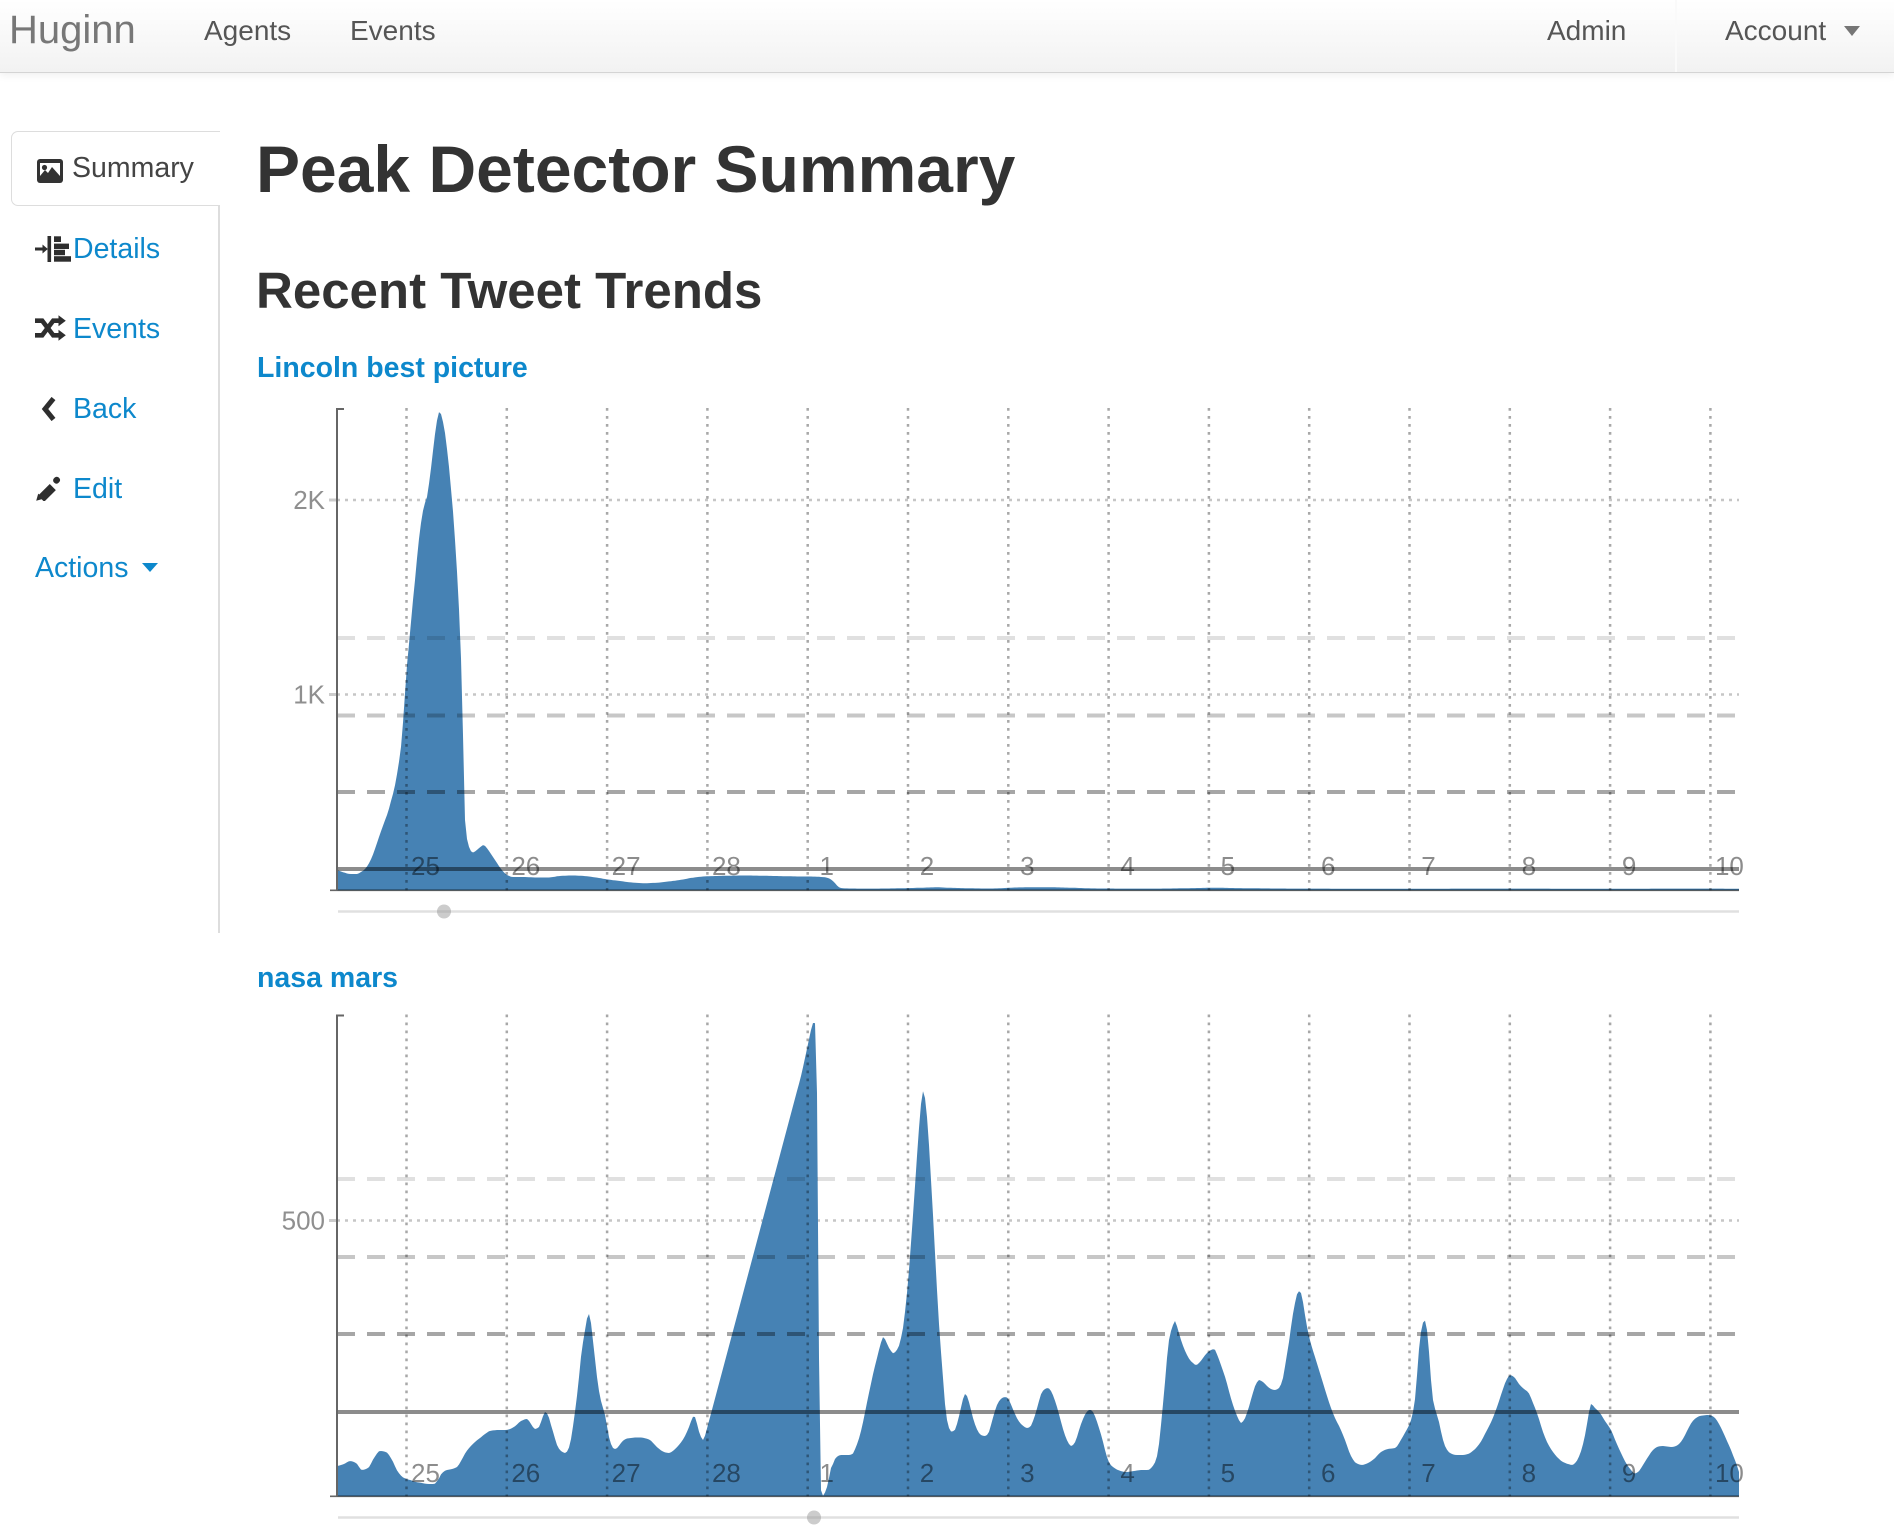  What do you see at coordinates (309, 695) in the screenshot?
I see `svg-text: 1K` at bounding box center [309, 695].